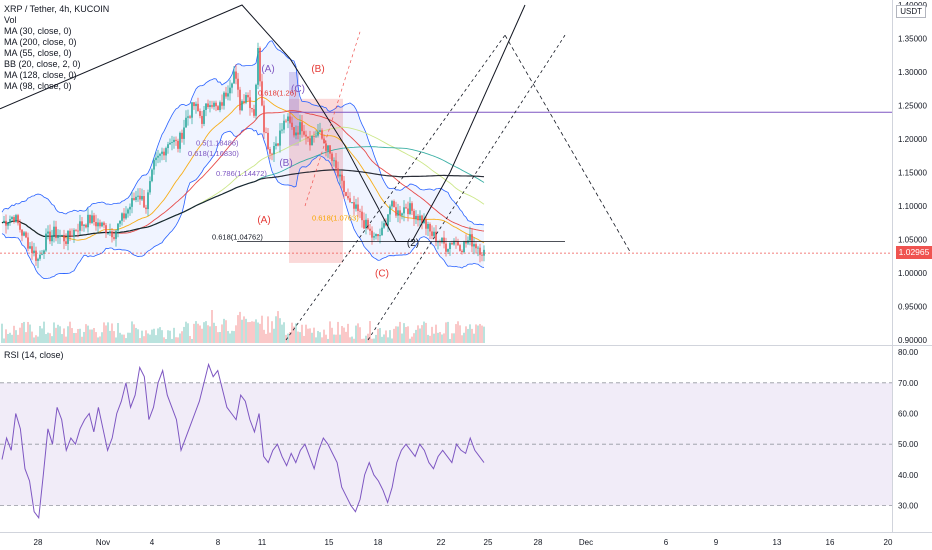 The image size is (932, 550). I want to click on chart-annotation: (B), so click(317, 69).